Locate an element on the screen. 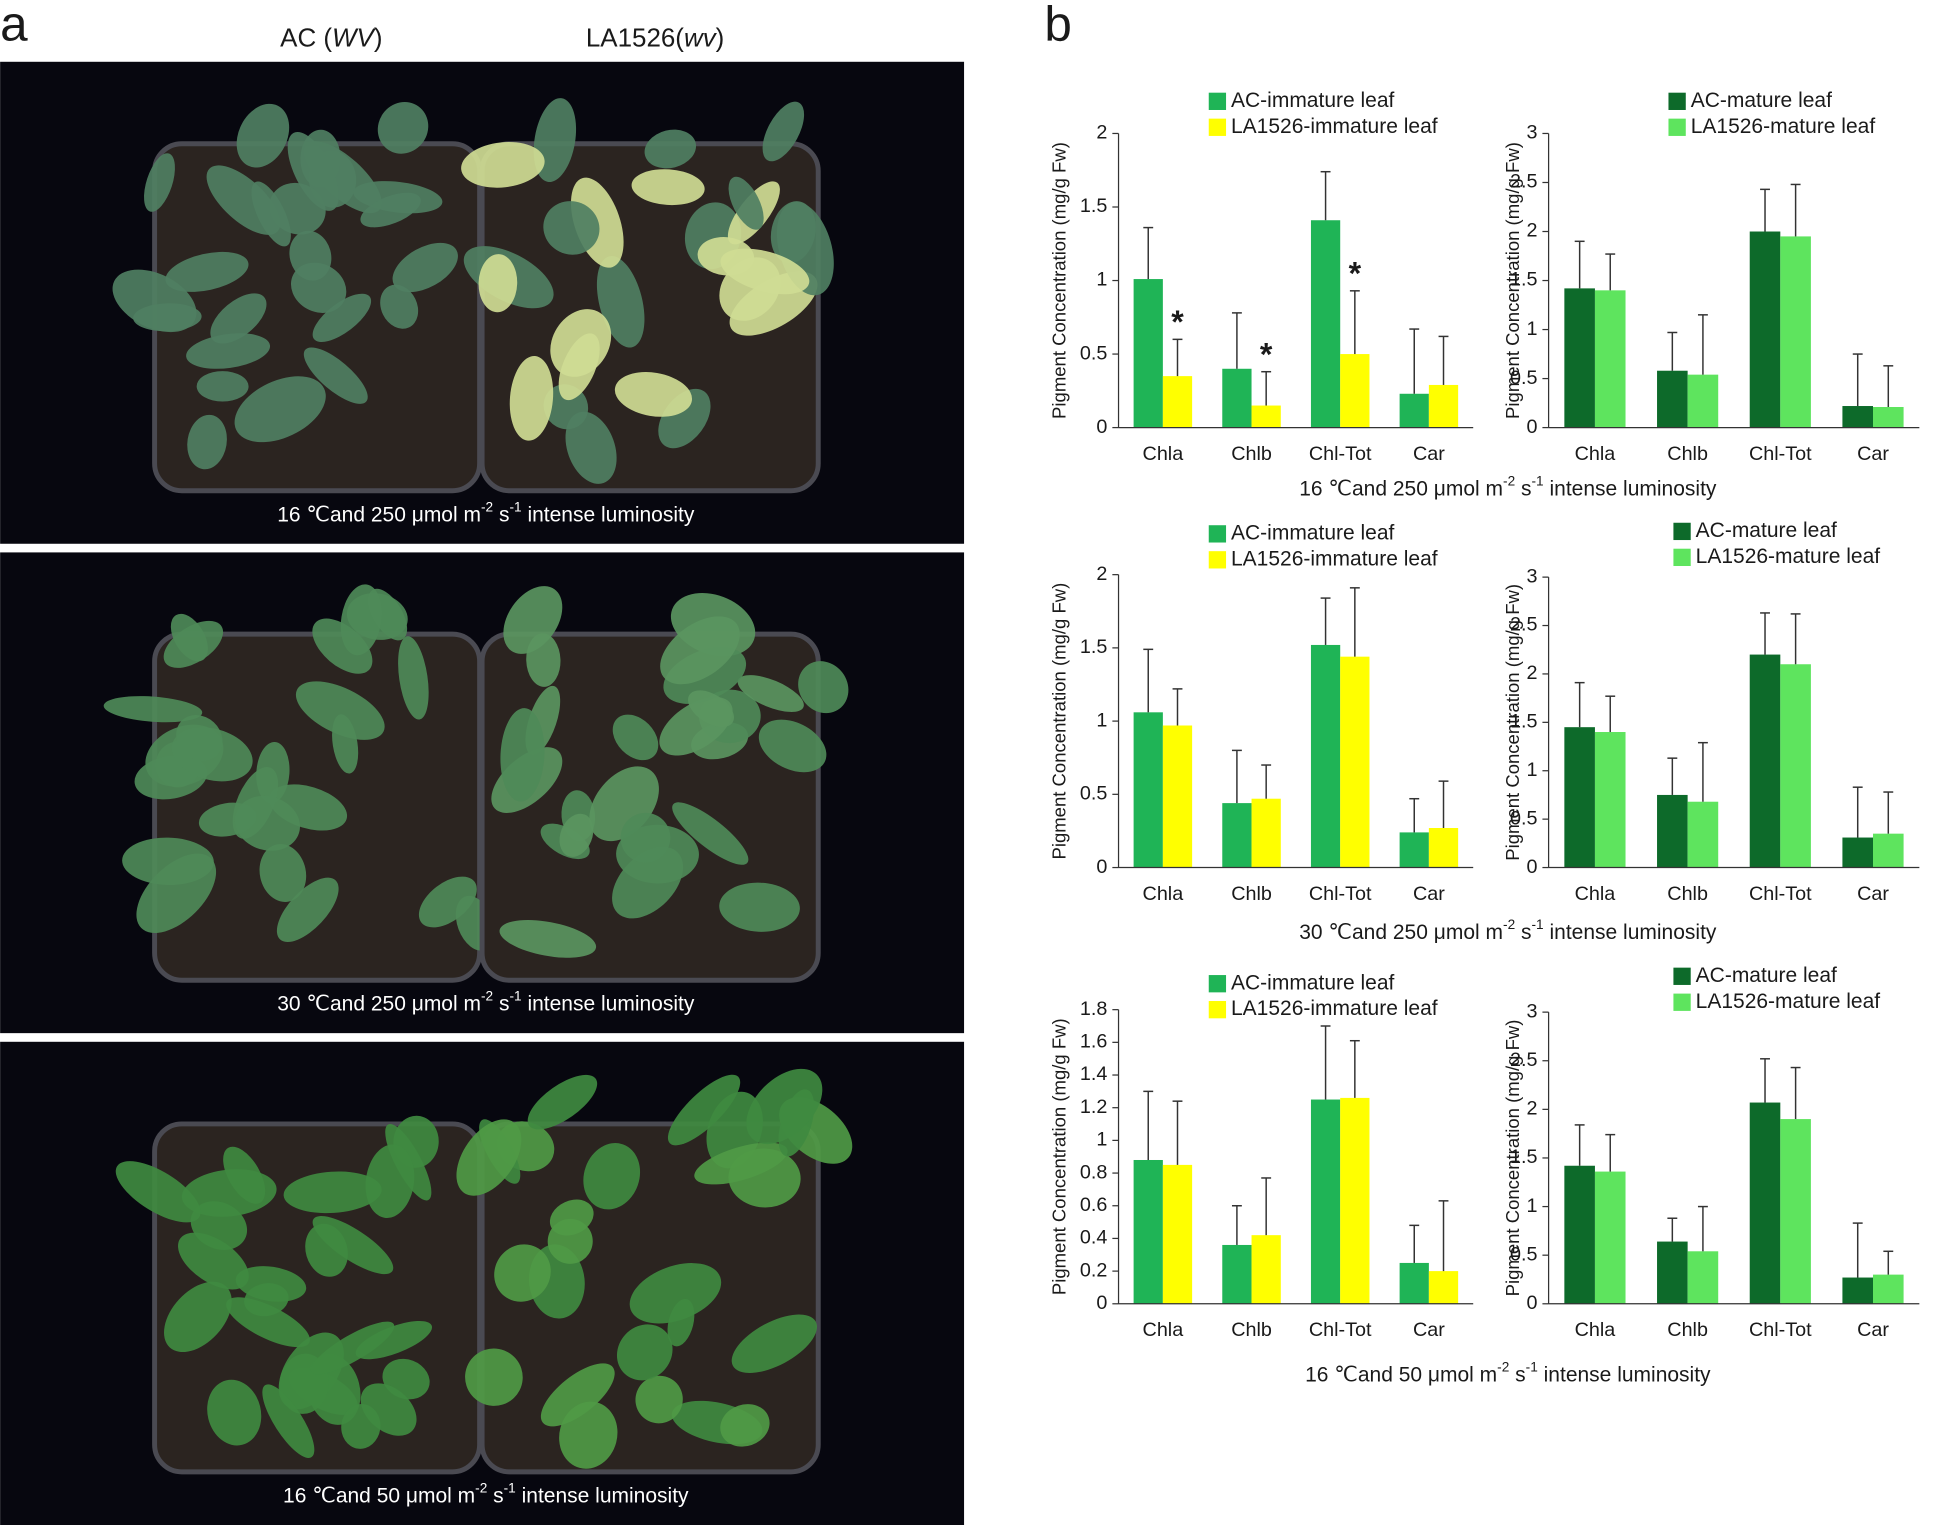 The image size is (1938, 1525). text-part: ) is located at coordinates (378, 38).